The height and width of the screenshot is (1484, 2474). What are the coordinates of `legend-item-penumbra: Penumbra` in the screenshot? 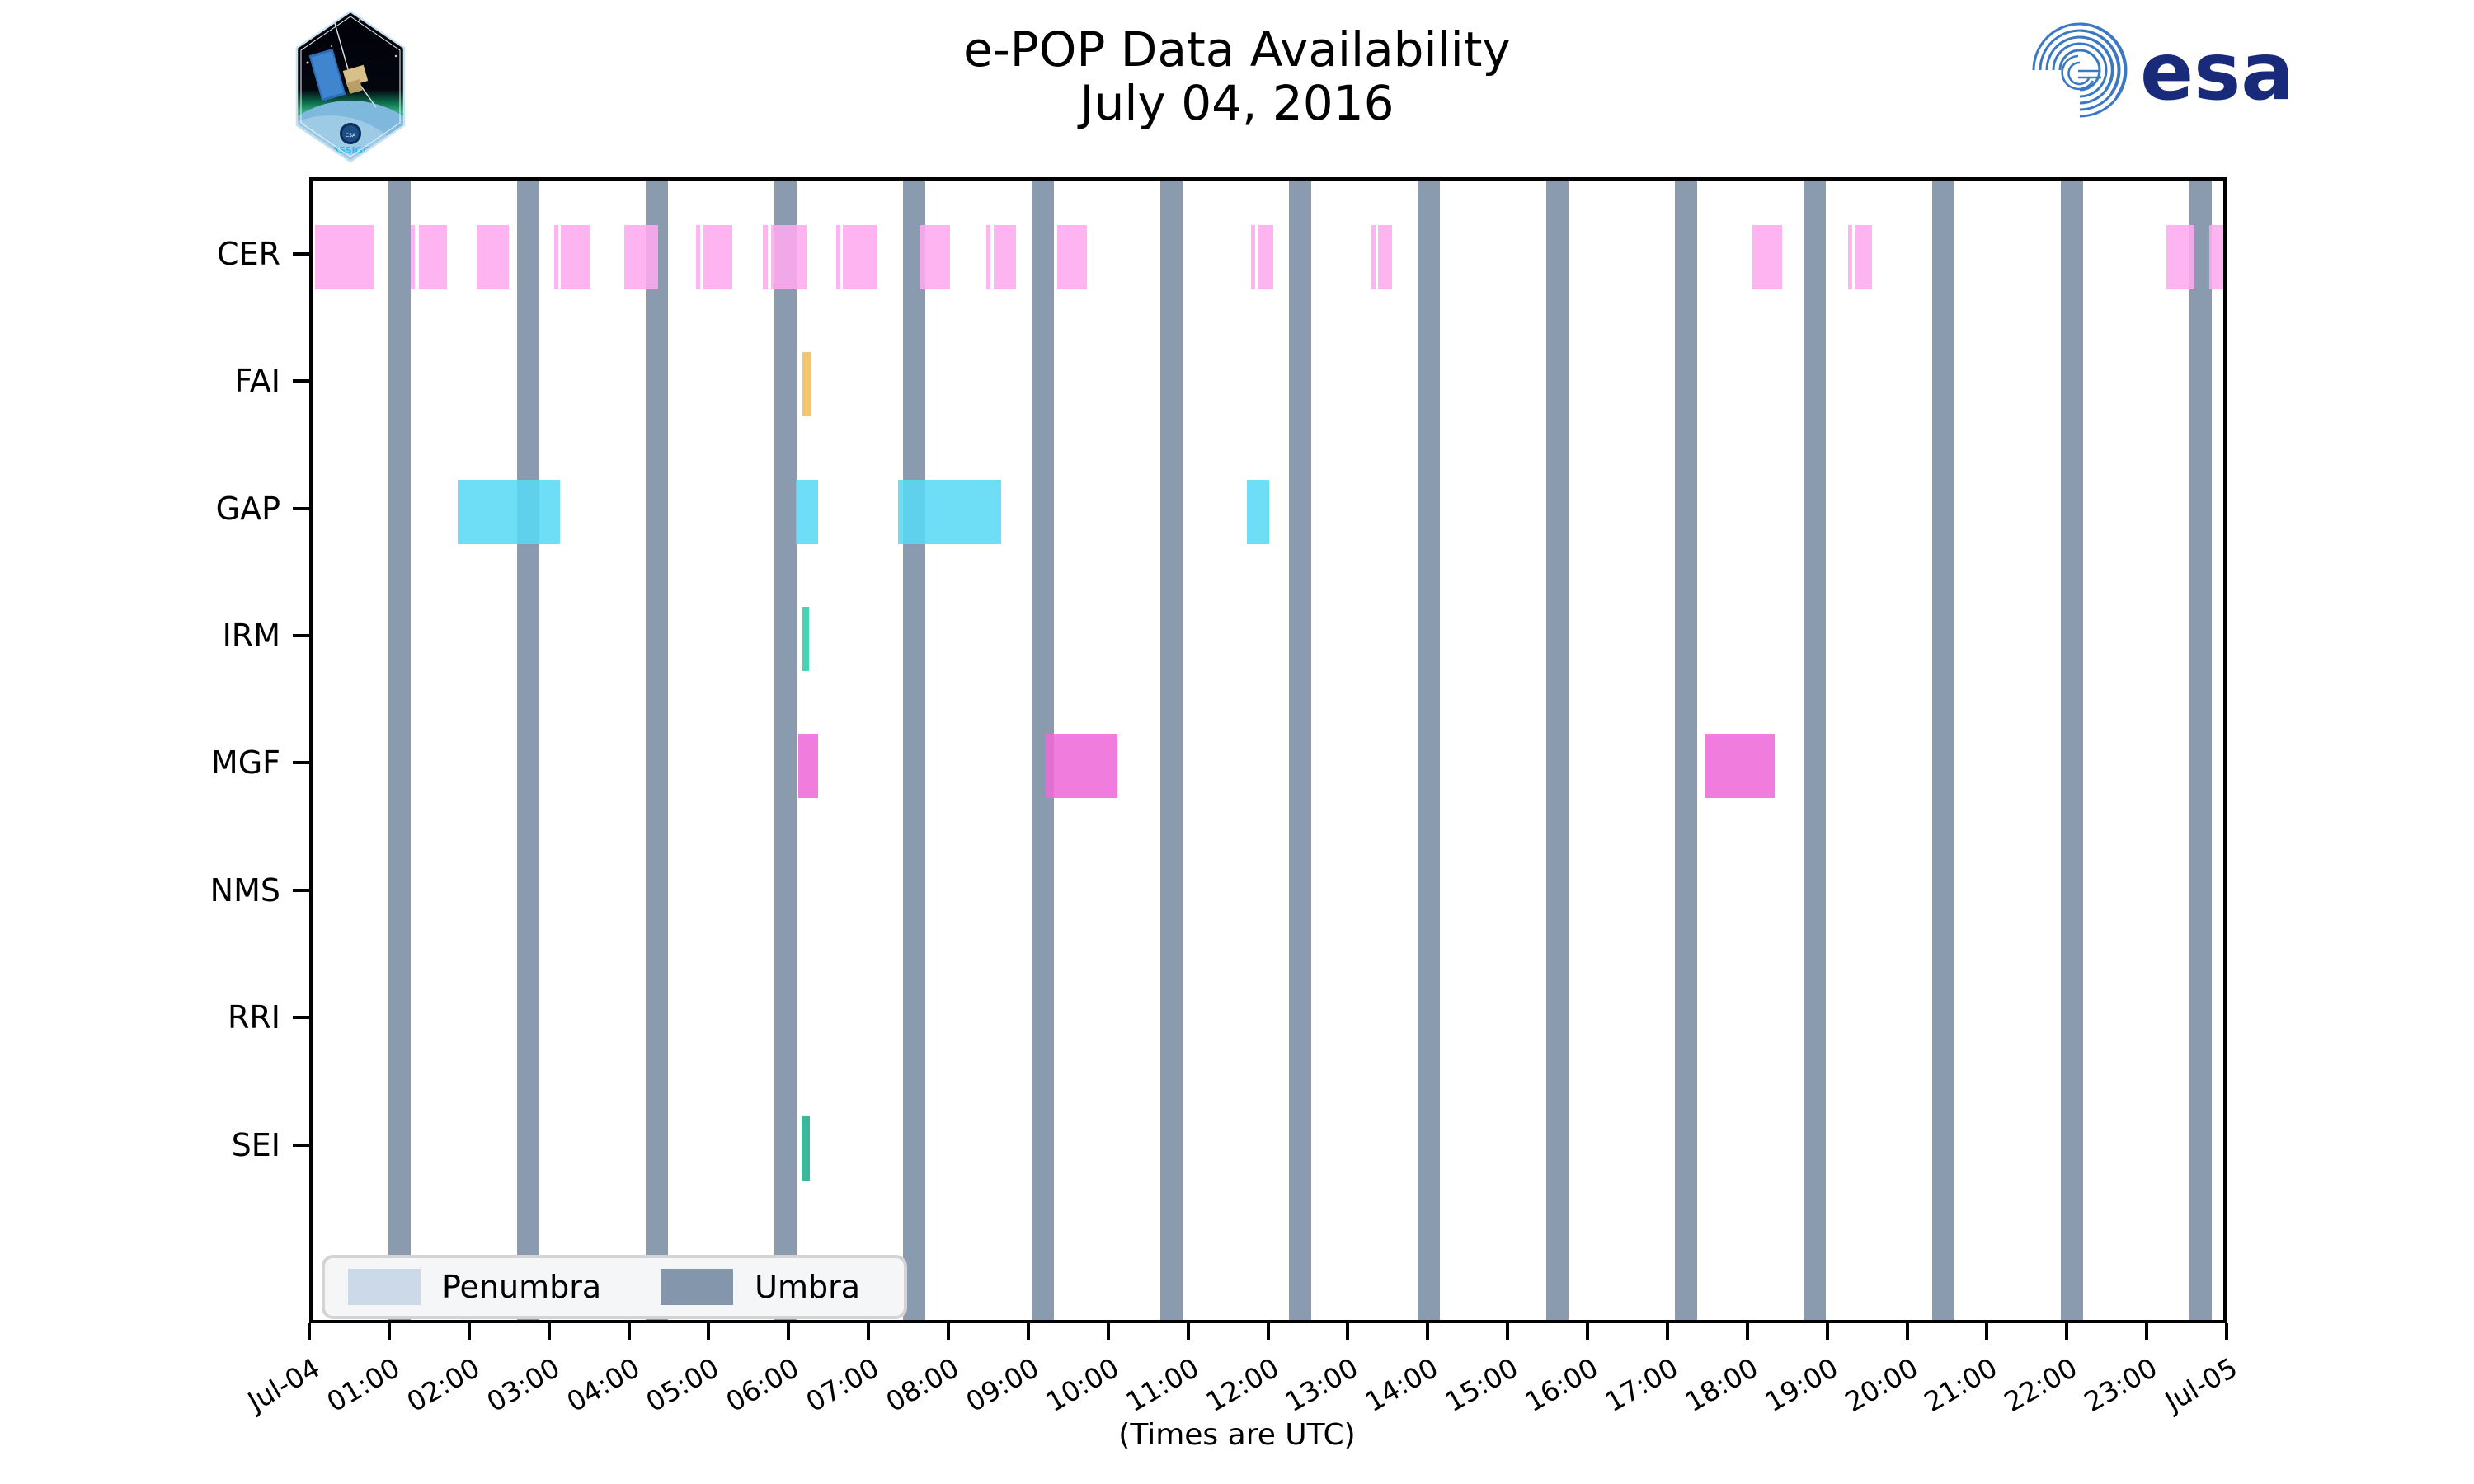 It's located at (504, 1287).